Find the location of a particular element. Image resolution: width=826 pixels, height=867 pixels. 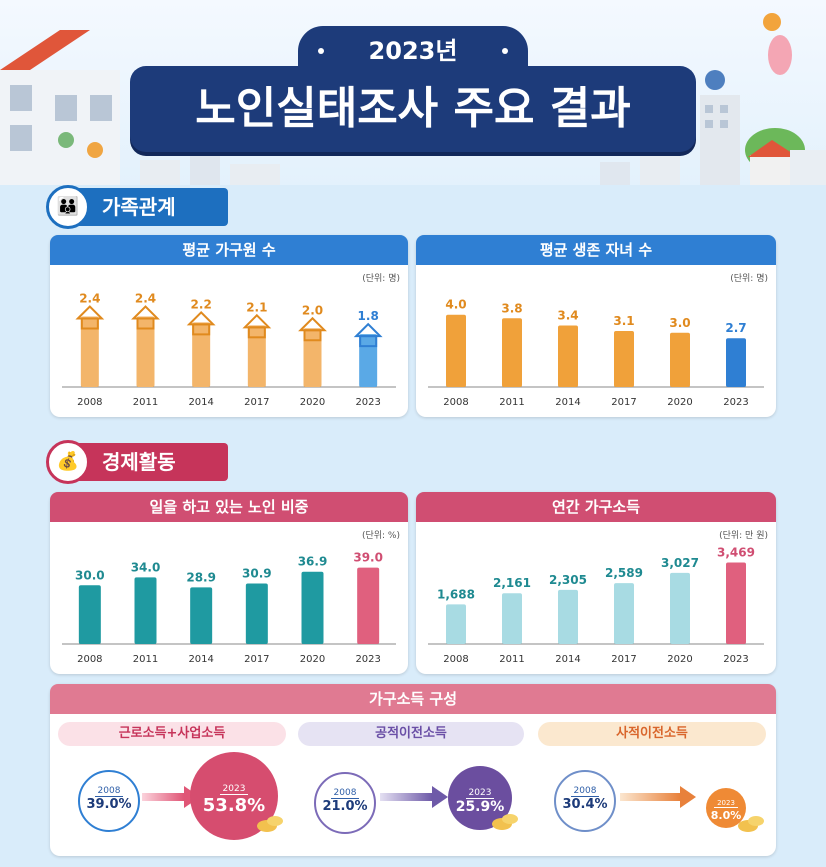

panel-title: 연간 가구소득 is located at coordinates (596, 507).